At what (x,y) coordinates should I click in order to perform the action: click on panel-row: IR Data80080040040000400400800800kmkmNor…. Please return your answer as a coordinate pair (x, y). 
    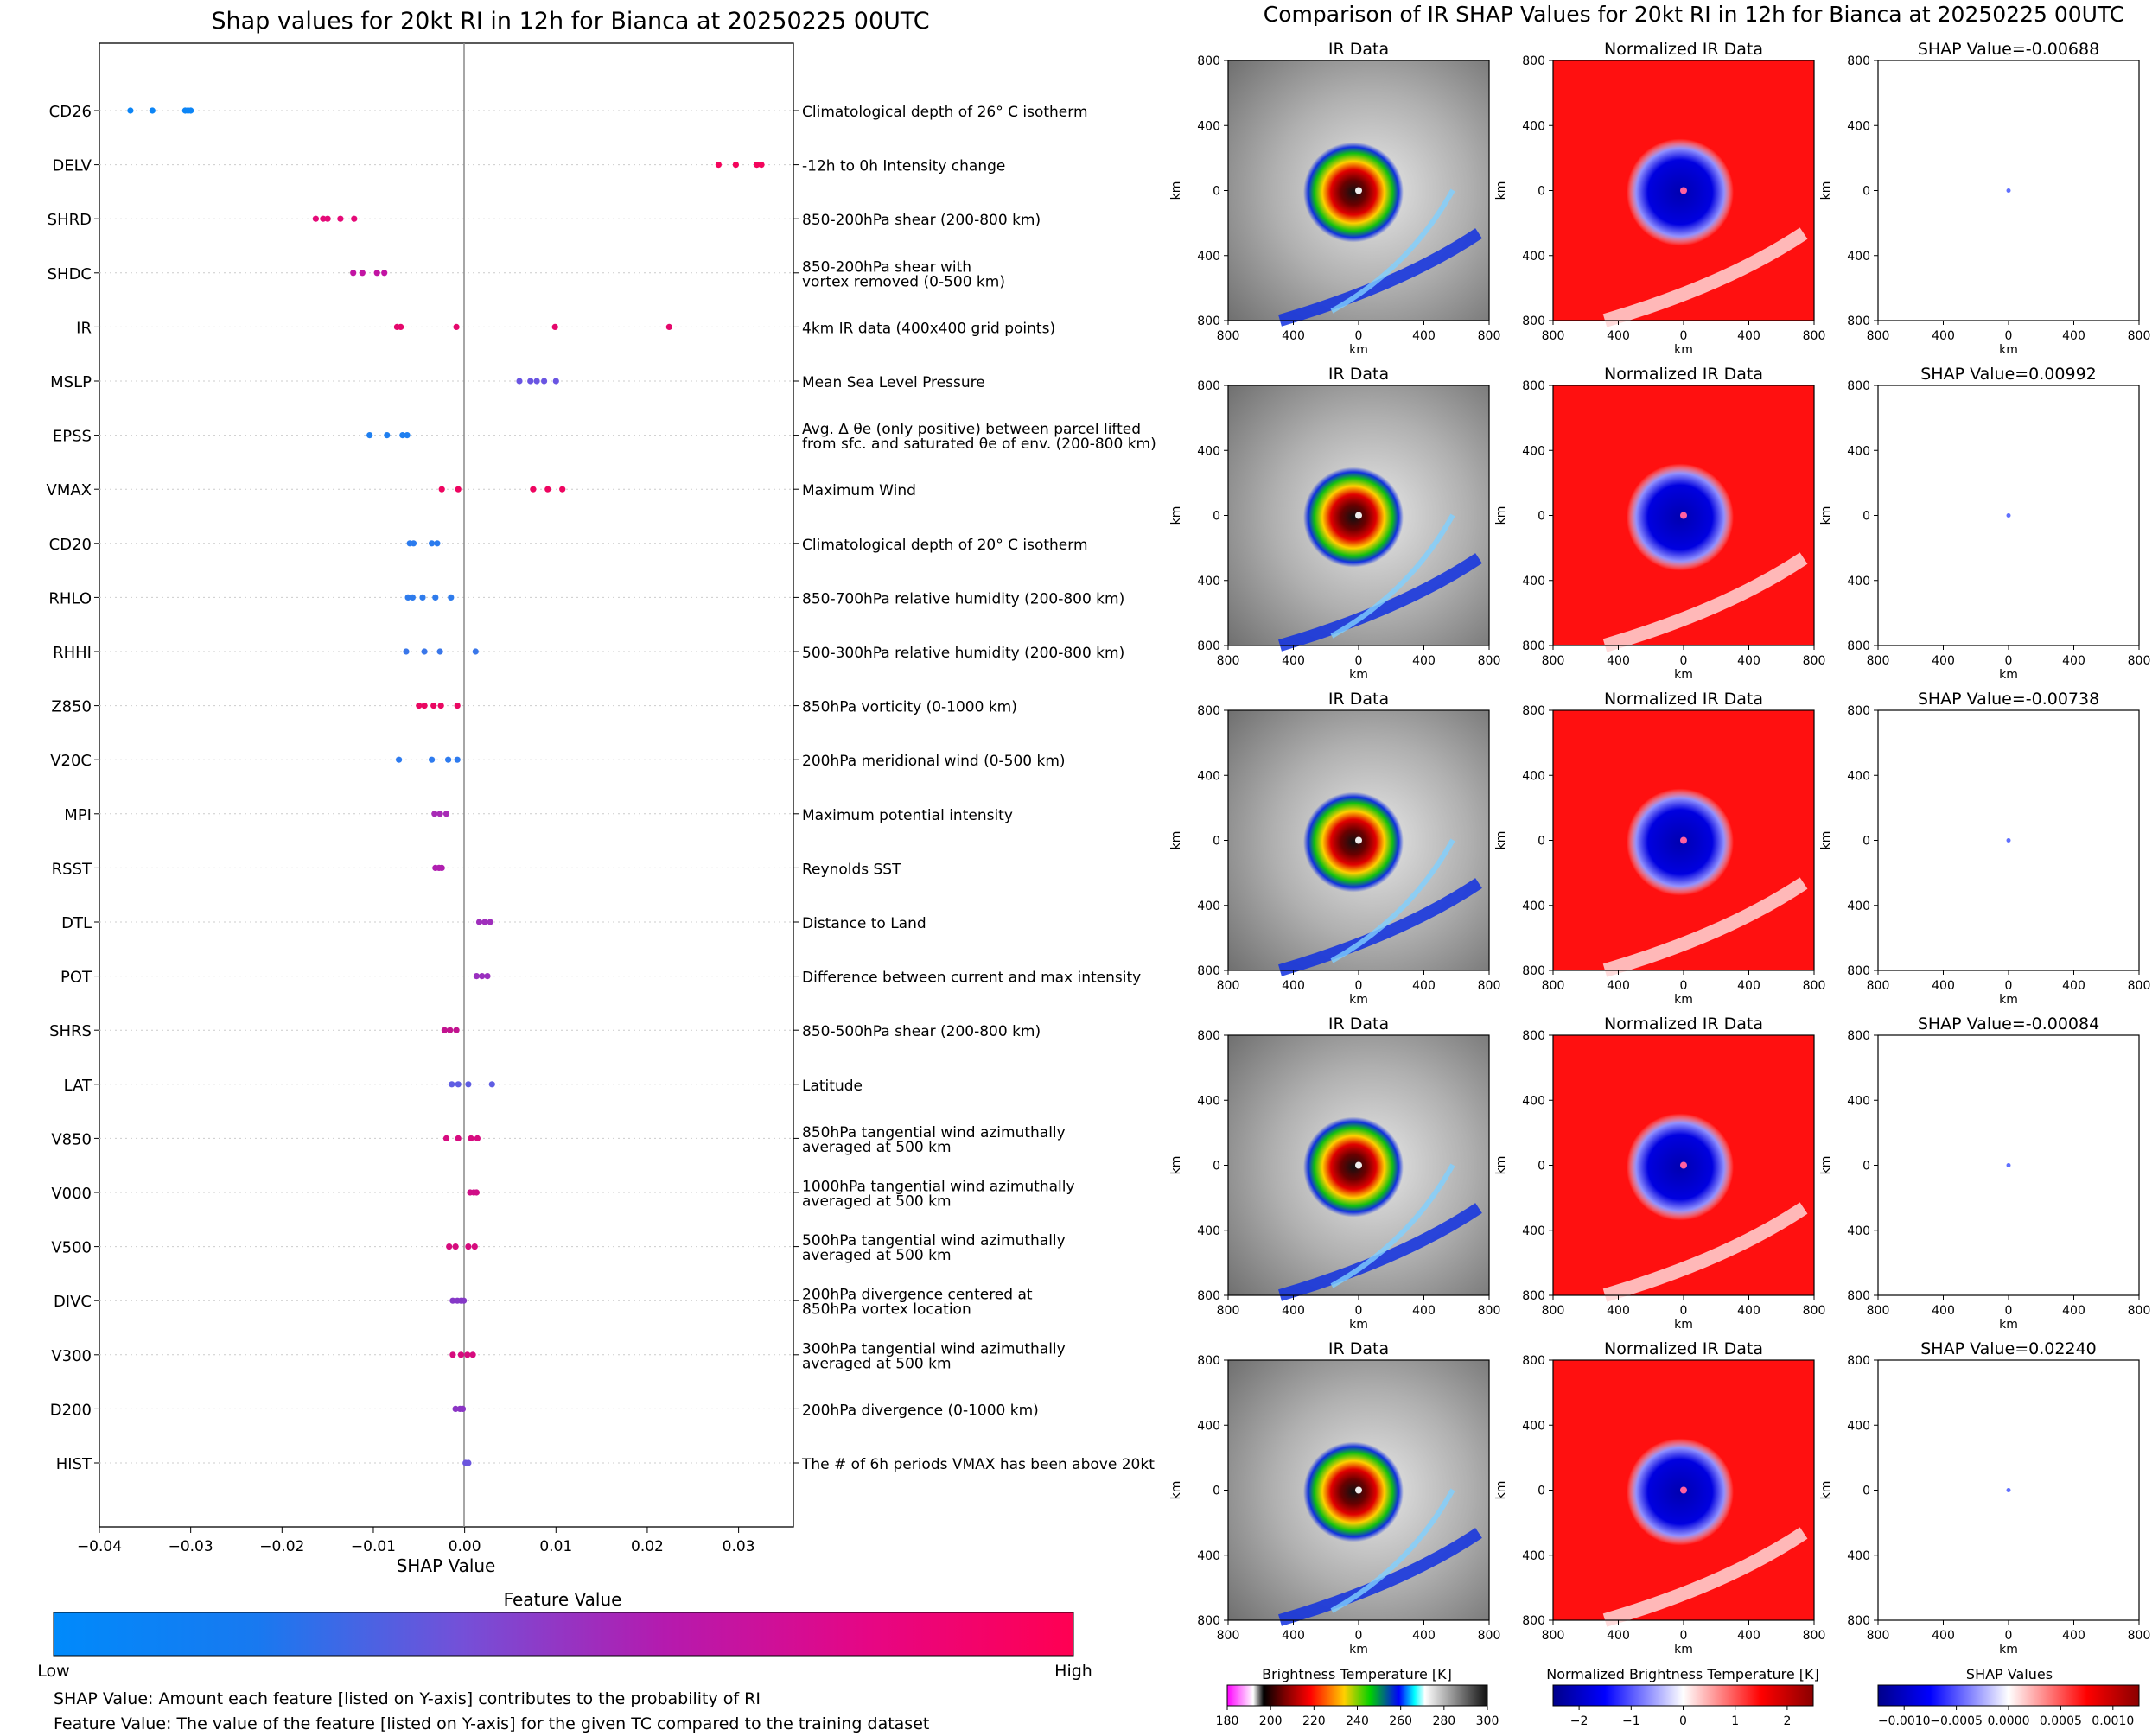
    Looking at the image, I should click on (1659, 523).